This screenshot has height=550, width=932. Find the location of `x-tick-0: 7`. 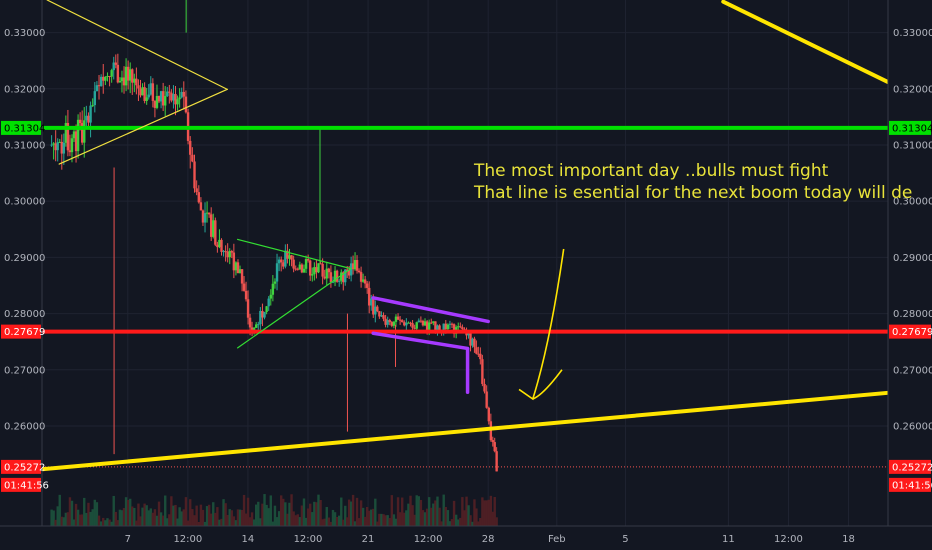

x-tick-0: 7 is located at coordinates (128, 539).